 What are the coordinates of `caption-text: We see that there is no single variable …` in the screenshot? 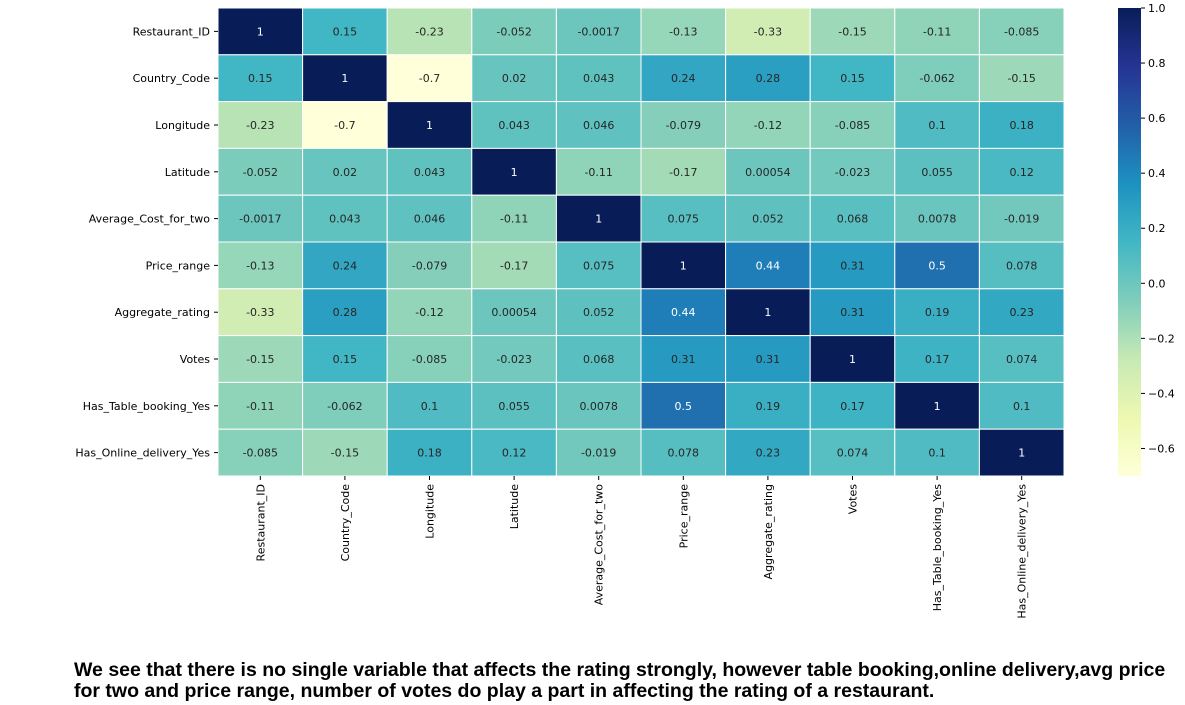 It's located at (620, 680).